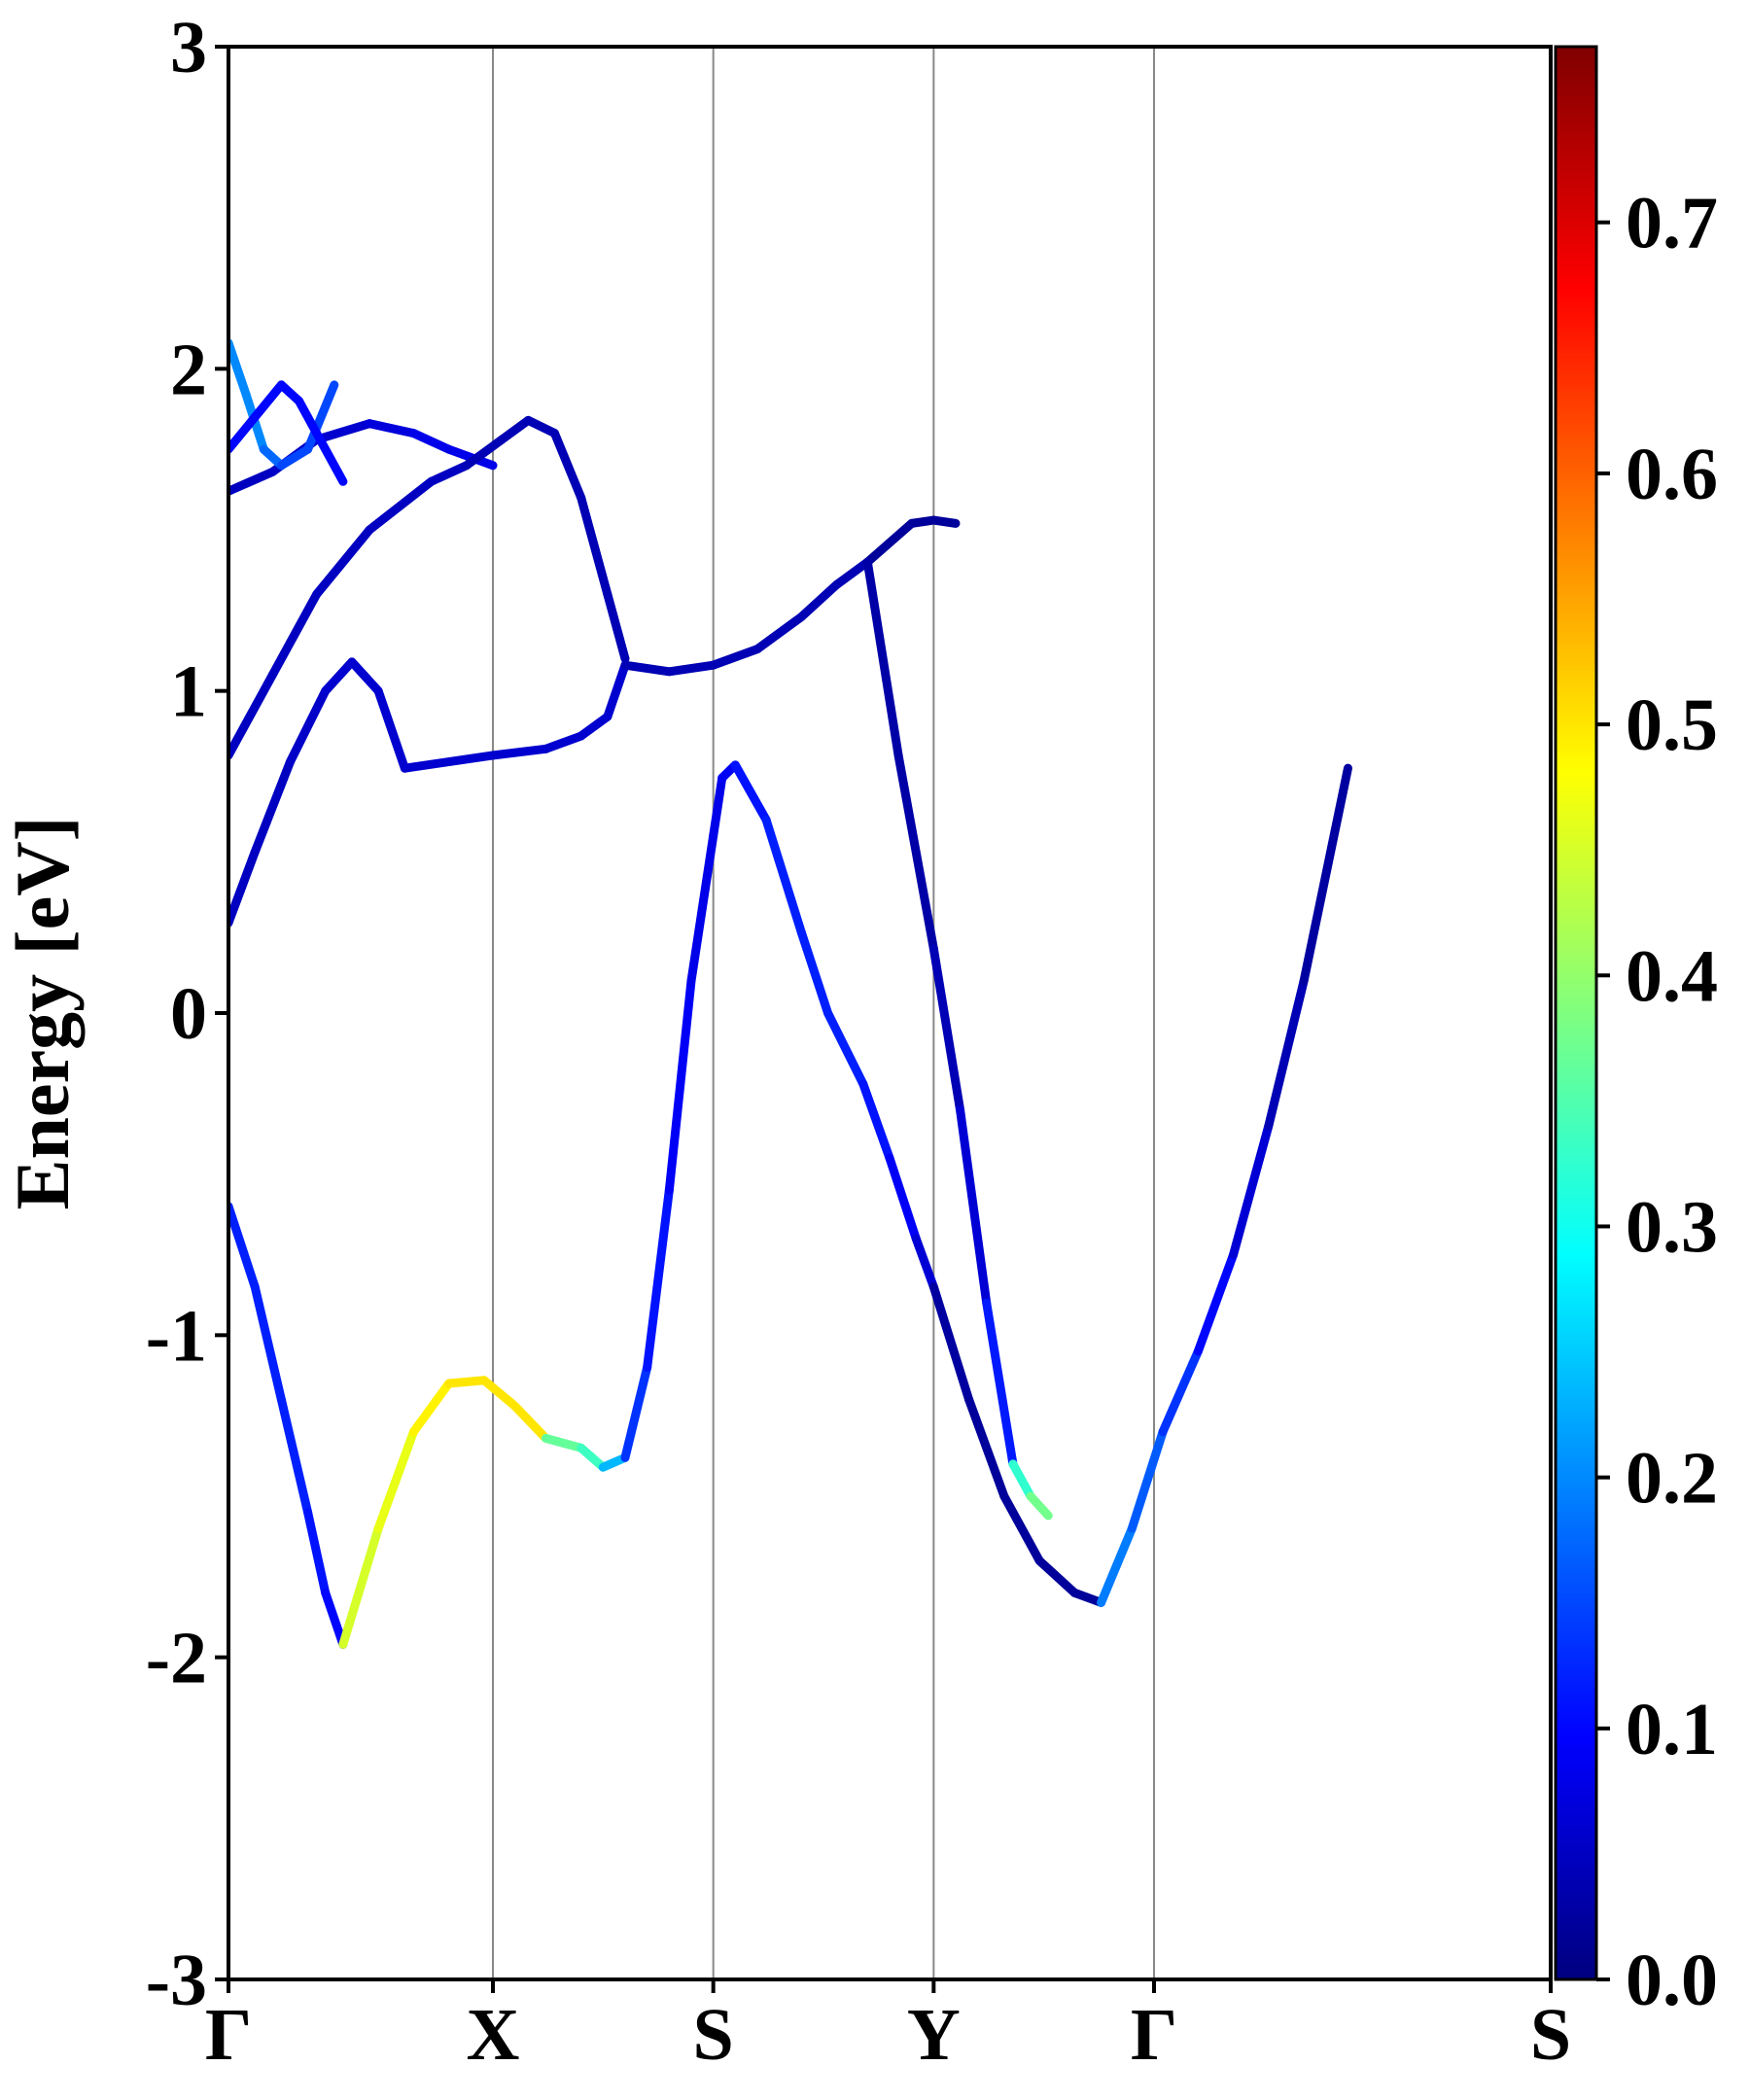 Image resolution: width=1750 pixels, height=2100 pixels. What do you see at coordinates (1672, 976) in the screenshot?
I see `colorbar-tick-label-4: 0.4` at bounding box center [1672, 976].